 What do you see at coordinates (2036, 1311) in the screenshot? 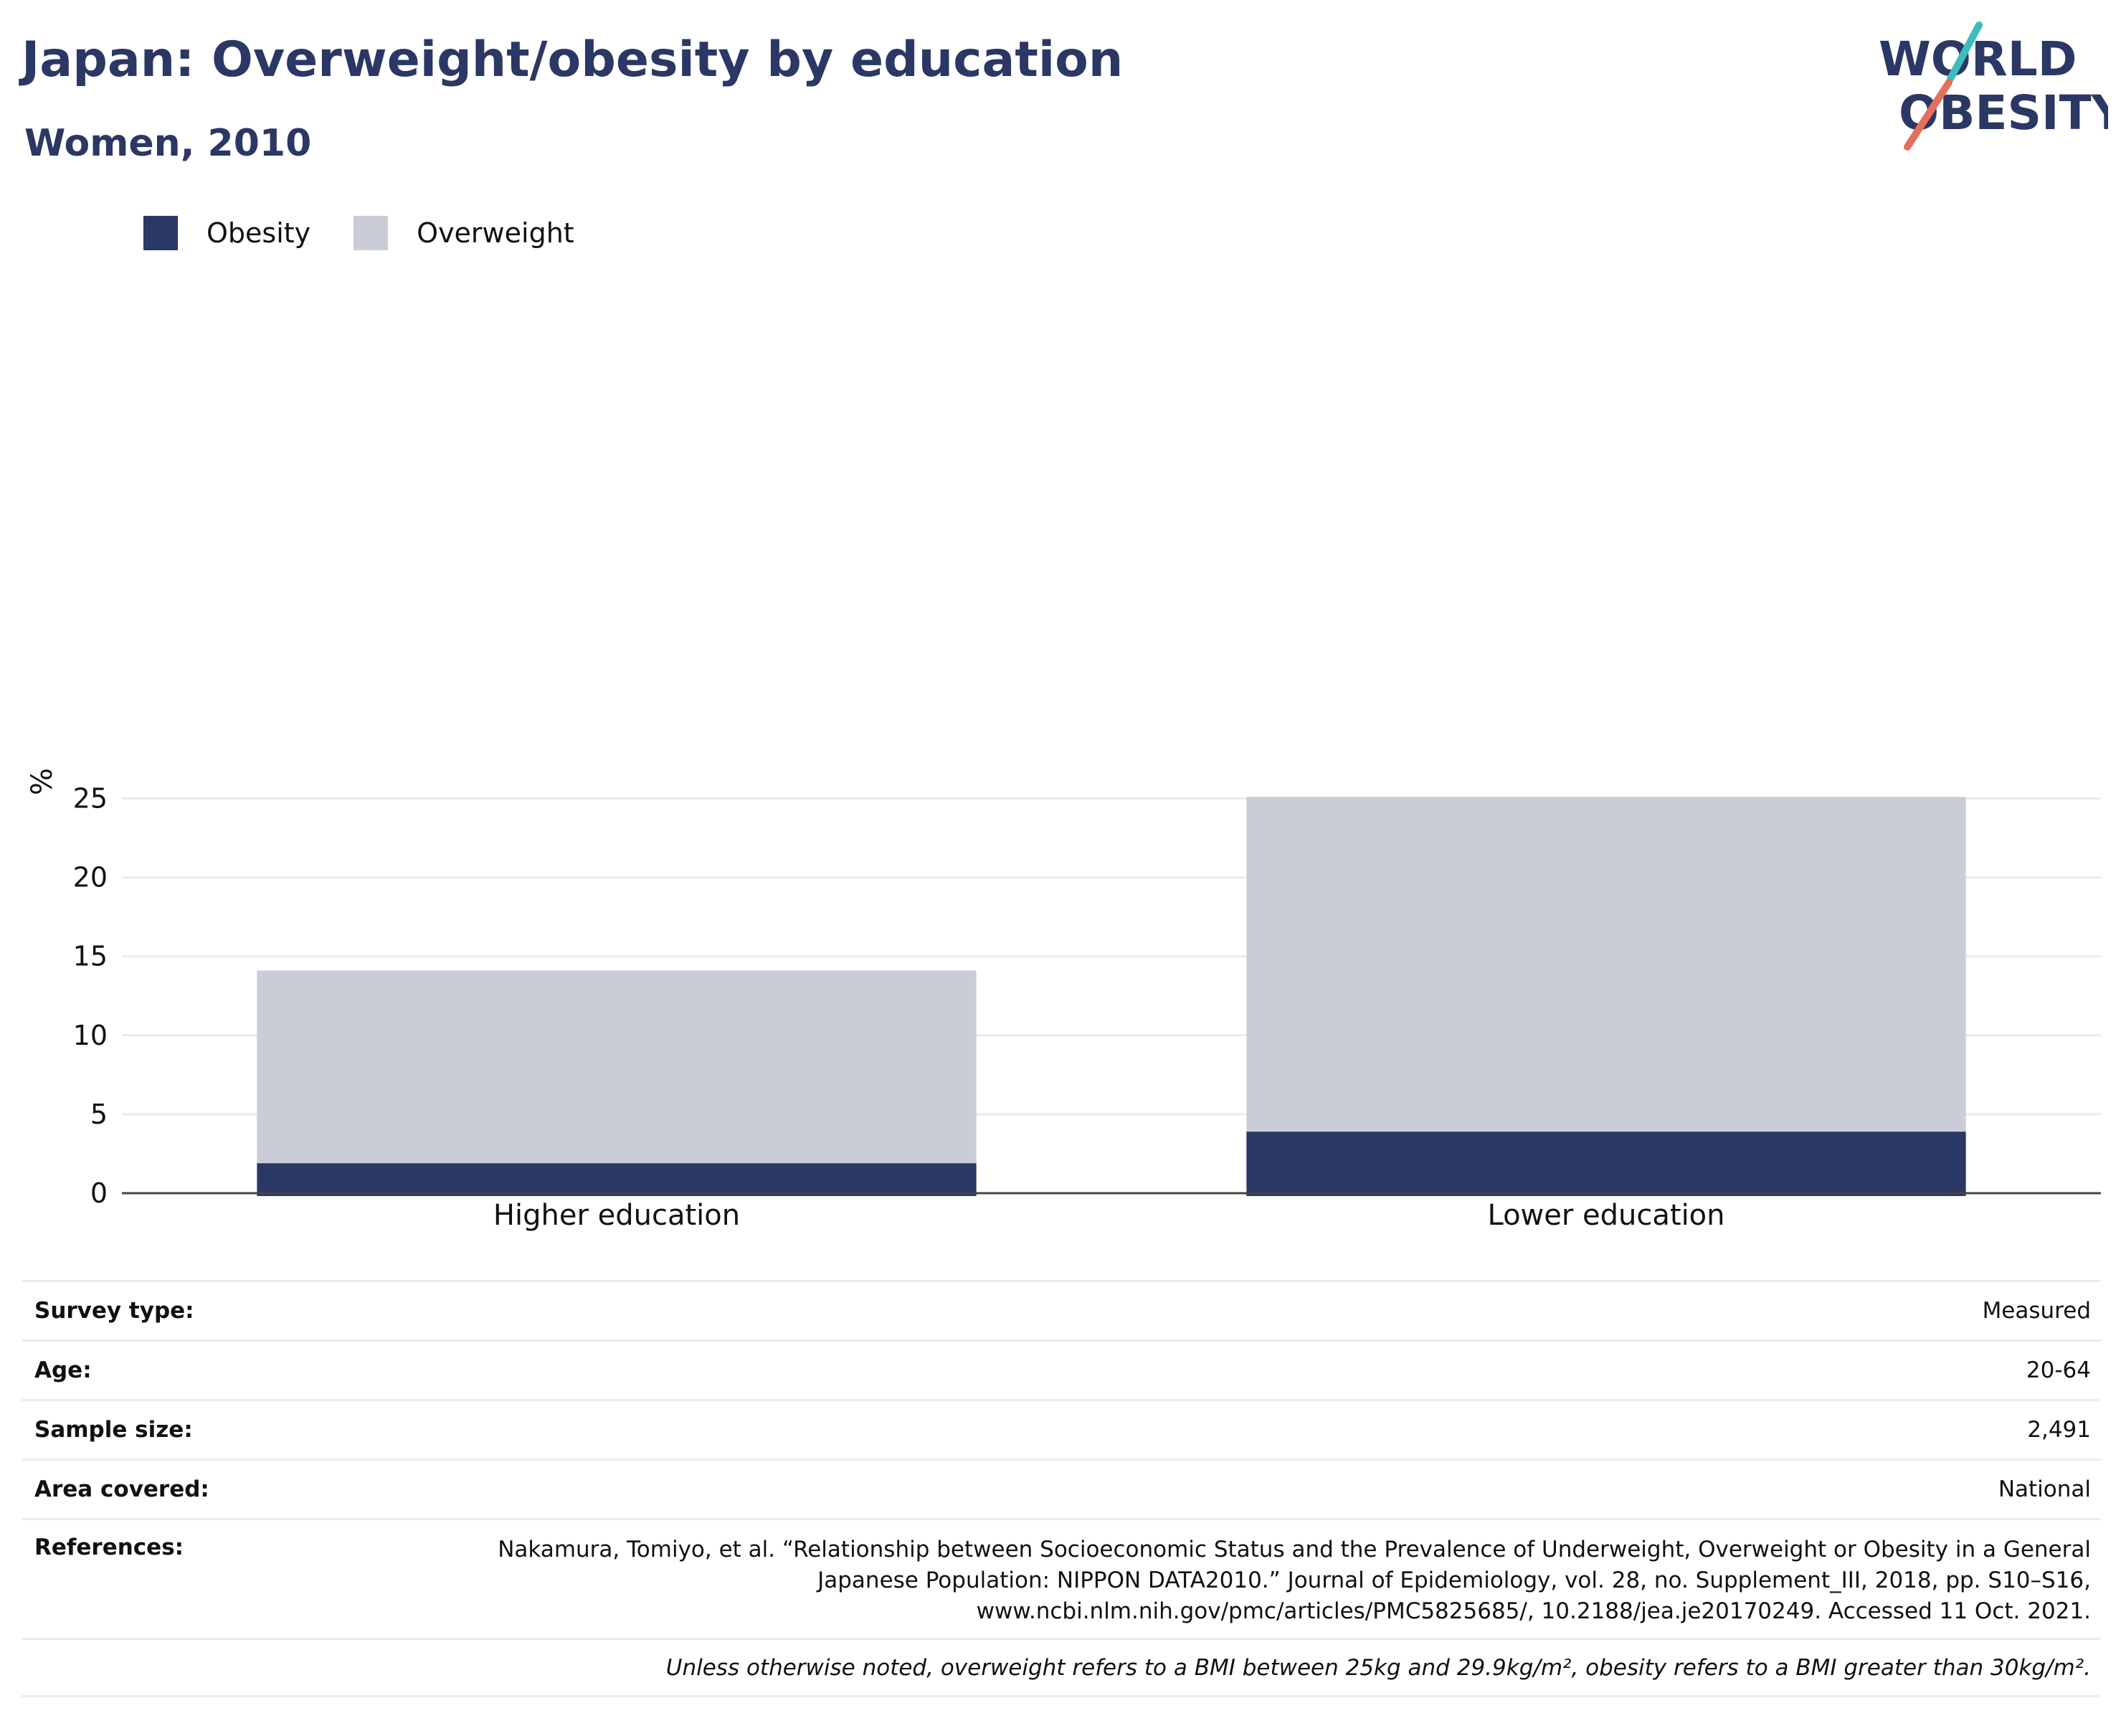
I see `meta-value-survey-type: Measured` at bounding box center [2036, 1311].